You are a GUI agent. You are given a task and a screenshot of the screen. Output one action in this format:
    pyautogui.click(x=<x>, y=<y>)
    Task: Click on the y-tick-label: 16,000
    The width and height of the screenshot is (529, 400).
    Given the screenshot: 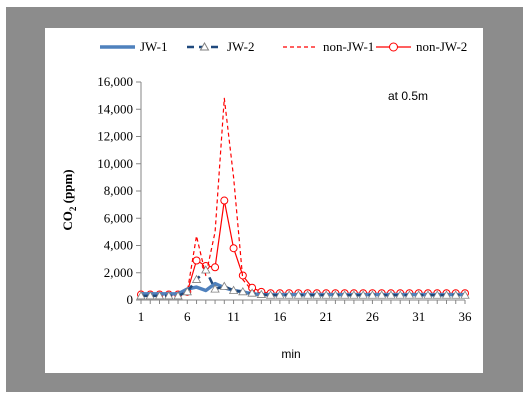 What is the action you would take?
    pyautogui.click(x=115, y=81)
    